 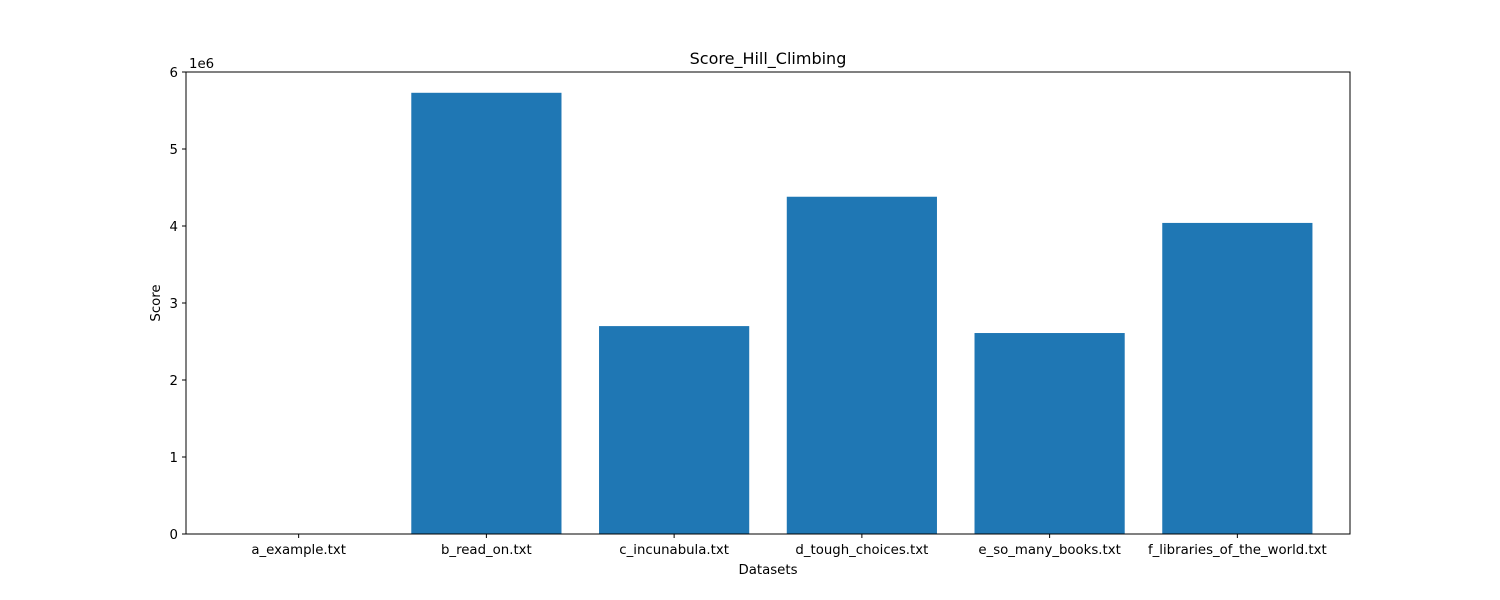 I want to click on x-tick-label: c_incunabula.txt, so click(x=674, y=550).